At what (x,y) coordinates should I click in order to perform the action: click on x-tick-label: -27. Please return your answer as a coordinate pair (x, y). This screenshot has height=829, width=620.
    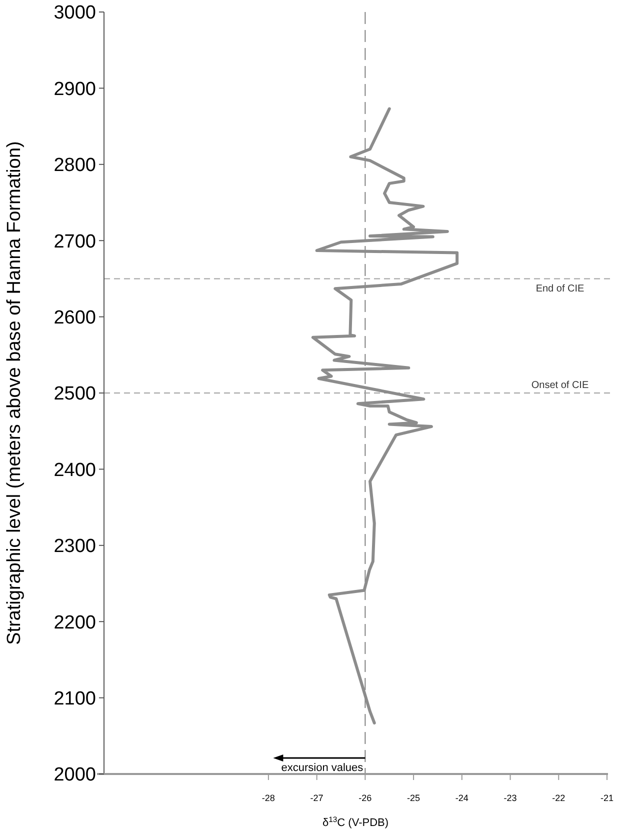
    Looking at the image, I should click on (317, 798).